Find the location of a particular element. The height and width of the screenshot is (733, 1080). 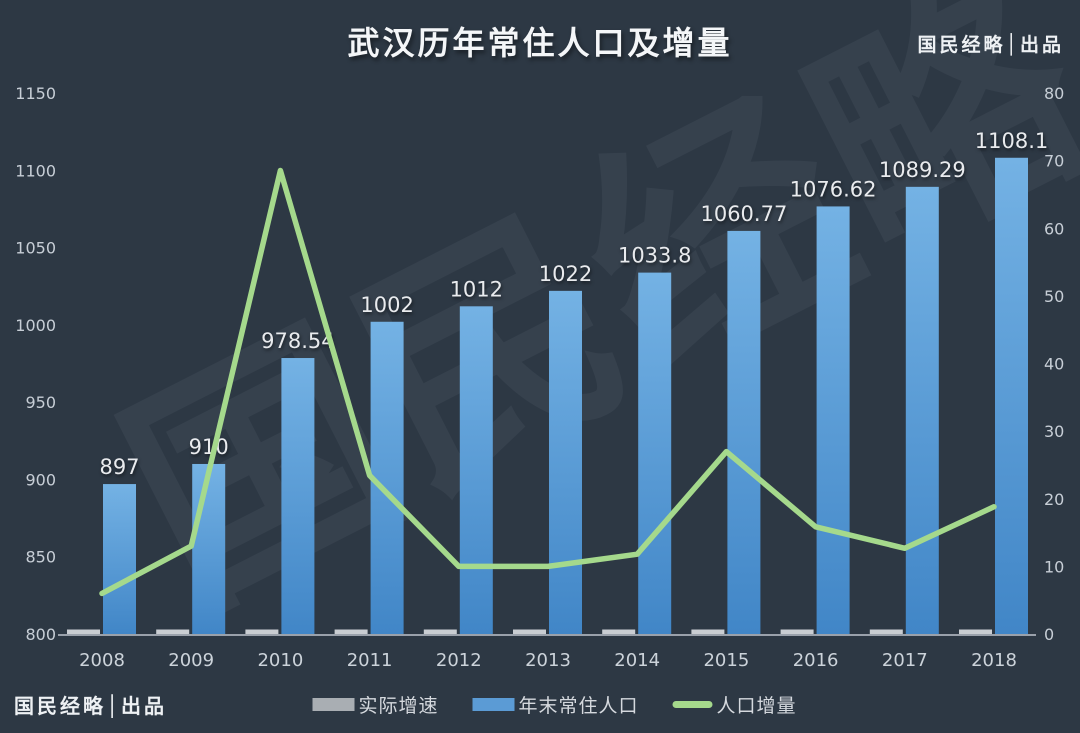

population-bar-2012 is located at coordinates (476, 470).